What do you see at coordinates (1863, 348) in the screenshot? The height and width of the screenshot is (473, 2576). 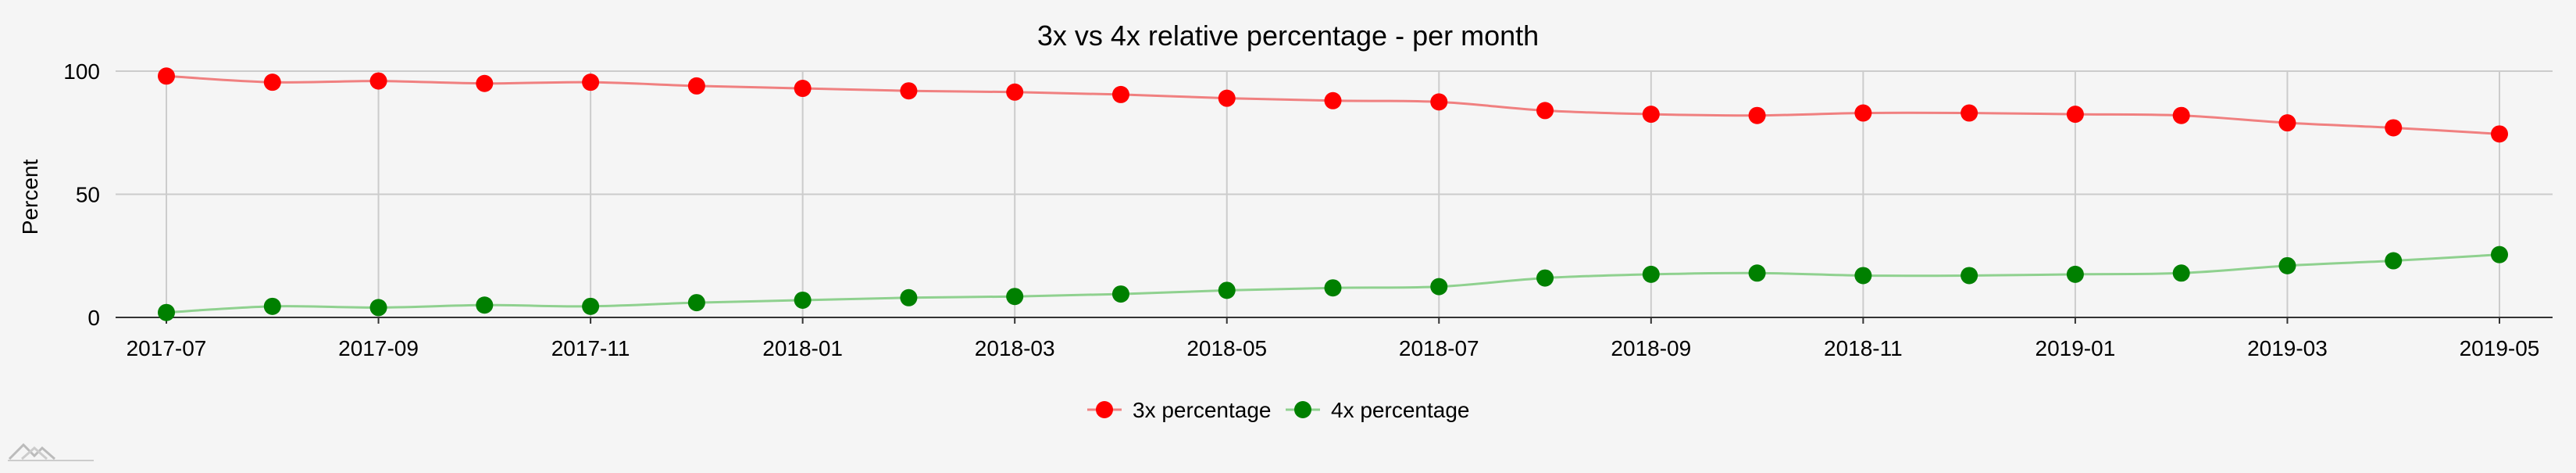 I see `x-tick-label: 2018-11` at bounding box center [1863, 348].